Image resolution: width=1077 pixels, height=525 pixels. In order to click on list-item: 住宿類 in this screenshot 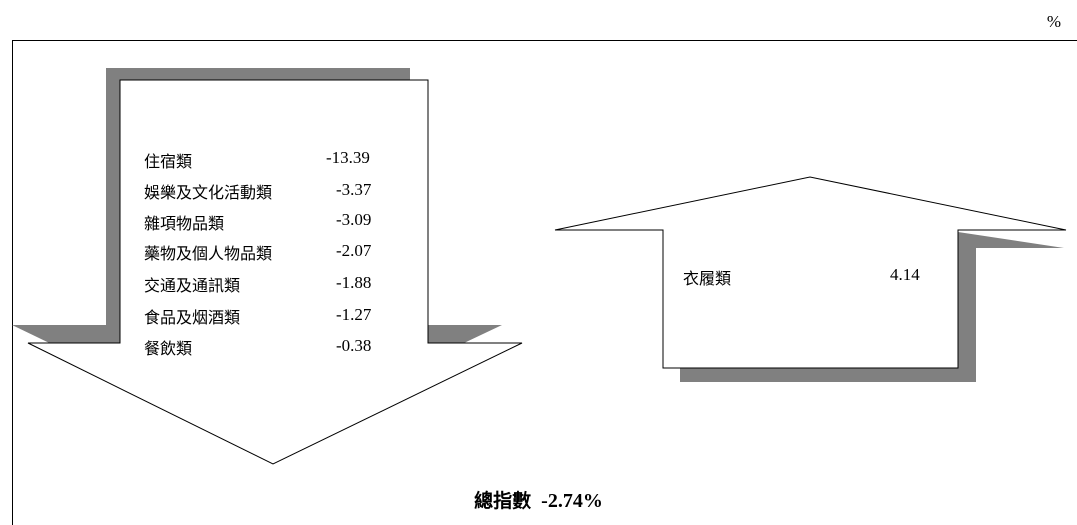, I will do `click(168, 160)`.